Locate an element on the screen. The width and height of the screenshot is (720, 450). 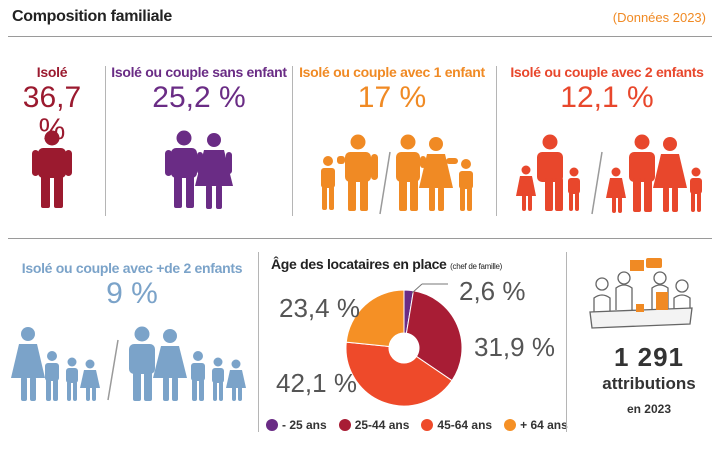
age-donut-chart is located at coordinates (404, 345).